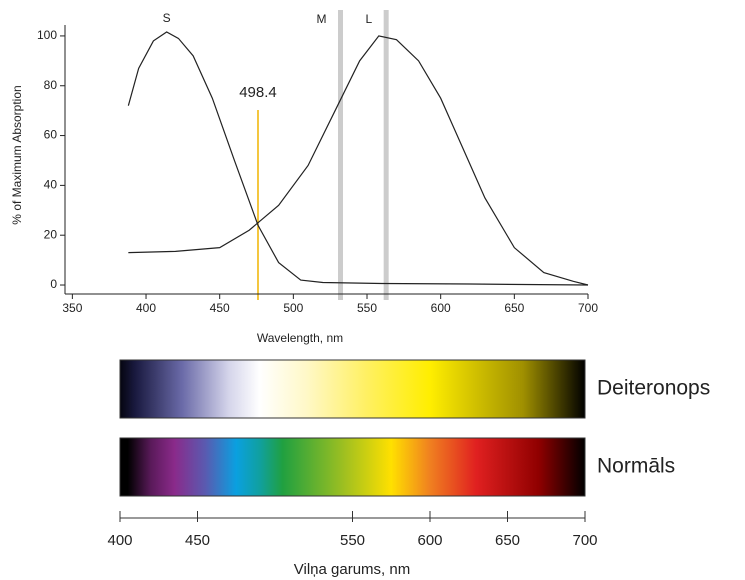 The height and width of the screenshot is (580, 745). I want to click on y-tick-label: 0, so click(53, 284).